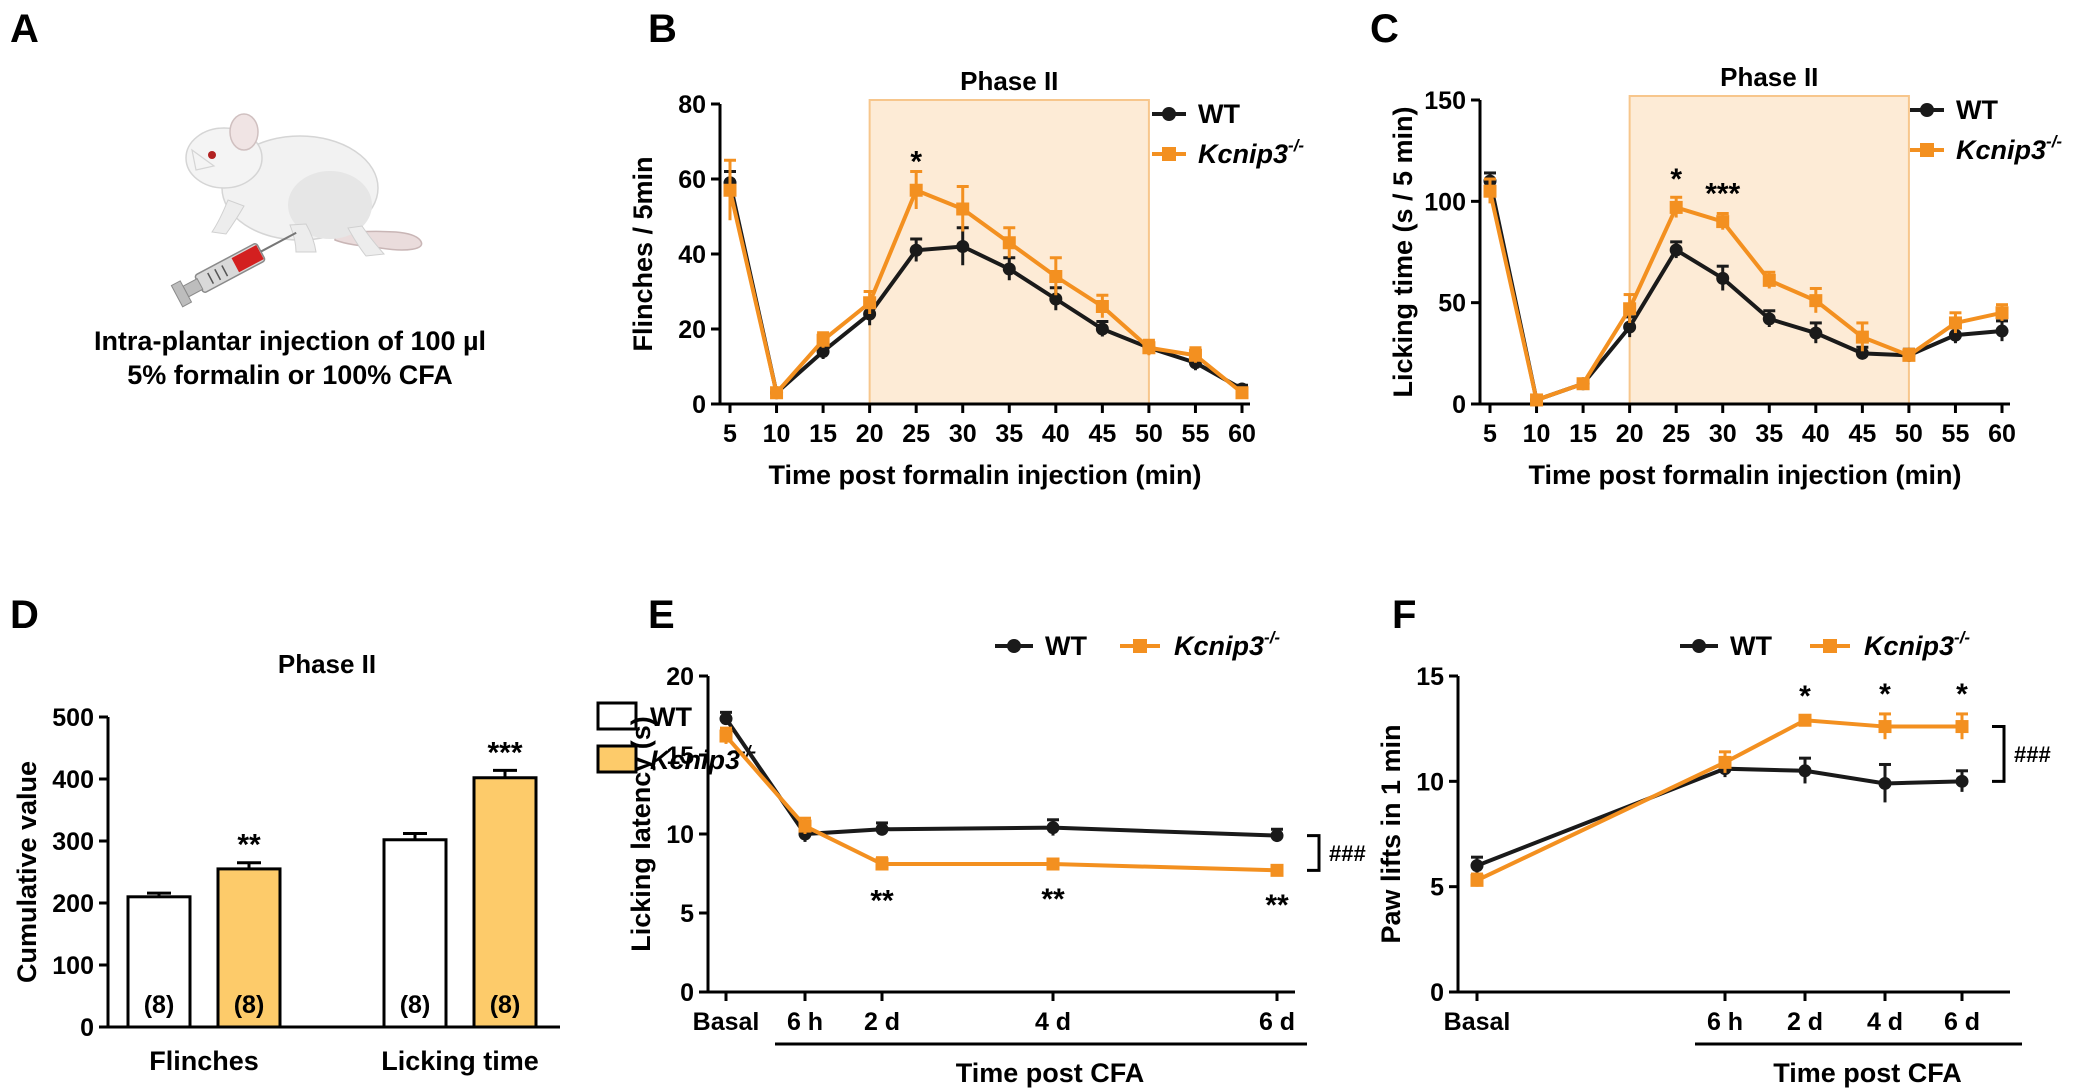  I want to click on E-sig-2: **, so click(1277, 905).